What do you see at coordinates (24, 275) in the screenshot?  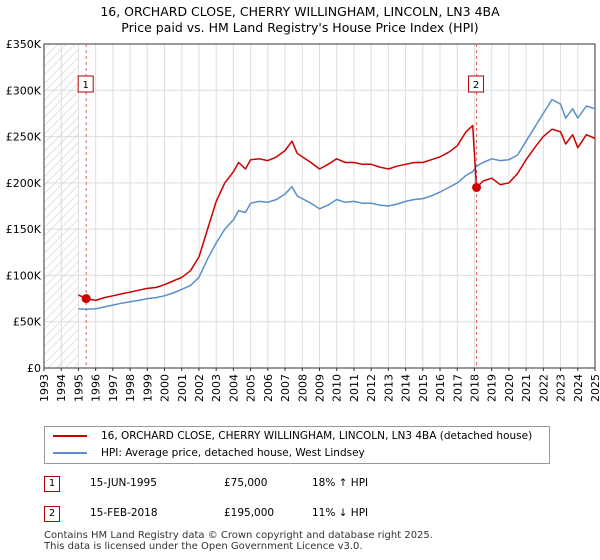 I see `y-tick-label: £100K` at bounding box center [24, 275].